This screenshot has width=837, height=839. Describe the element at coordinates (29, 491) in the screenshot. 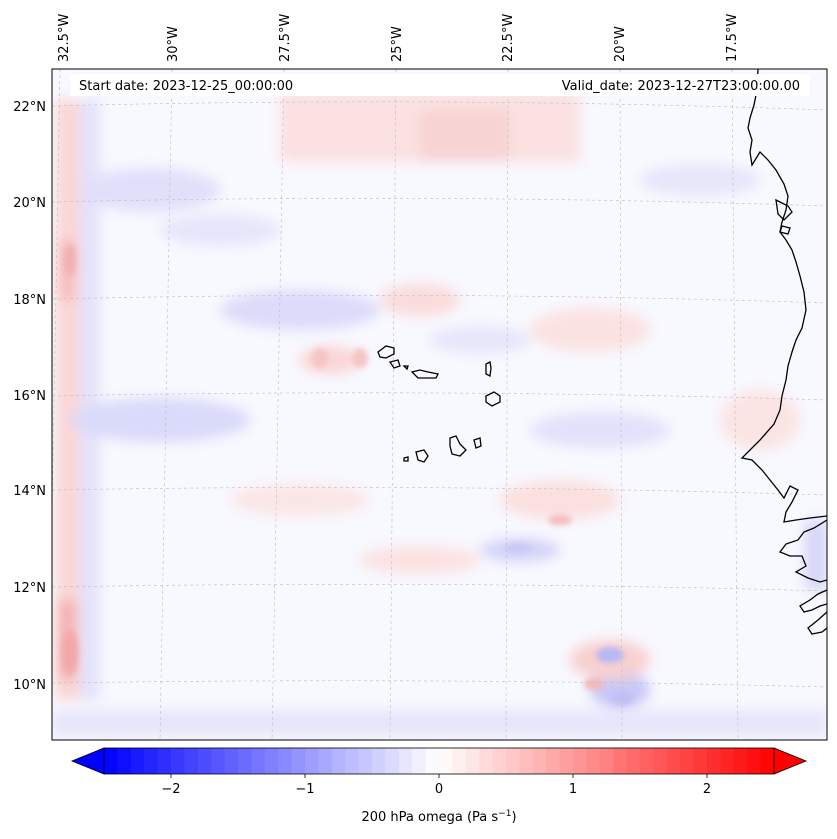

I see `lat-label-14n: 14°N` at that location.